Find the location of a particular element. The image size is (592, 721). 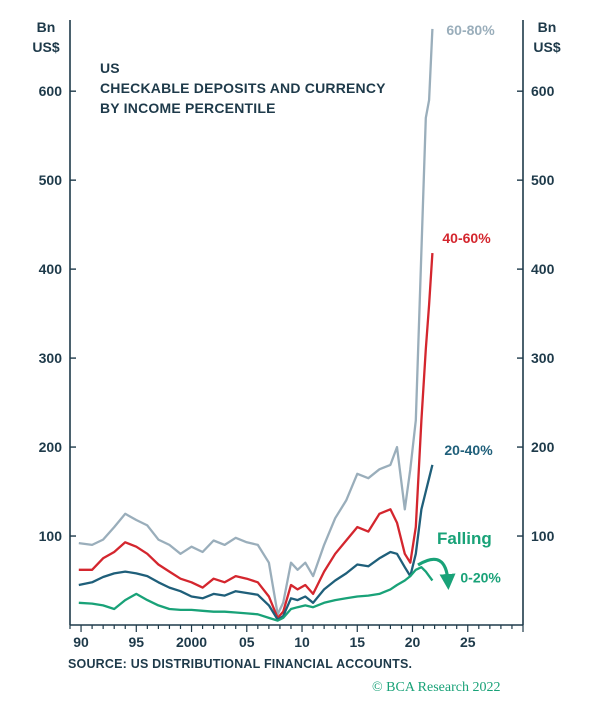

chart-title-line: BY INCOME PERCENTILE is located at coordinates (188, 108).